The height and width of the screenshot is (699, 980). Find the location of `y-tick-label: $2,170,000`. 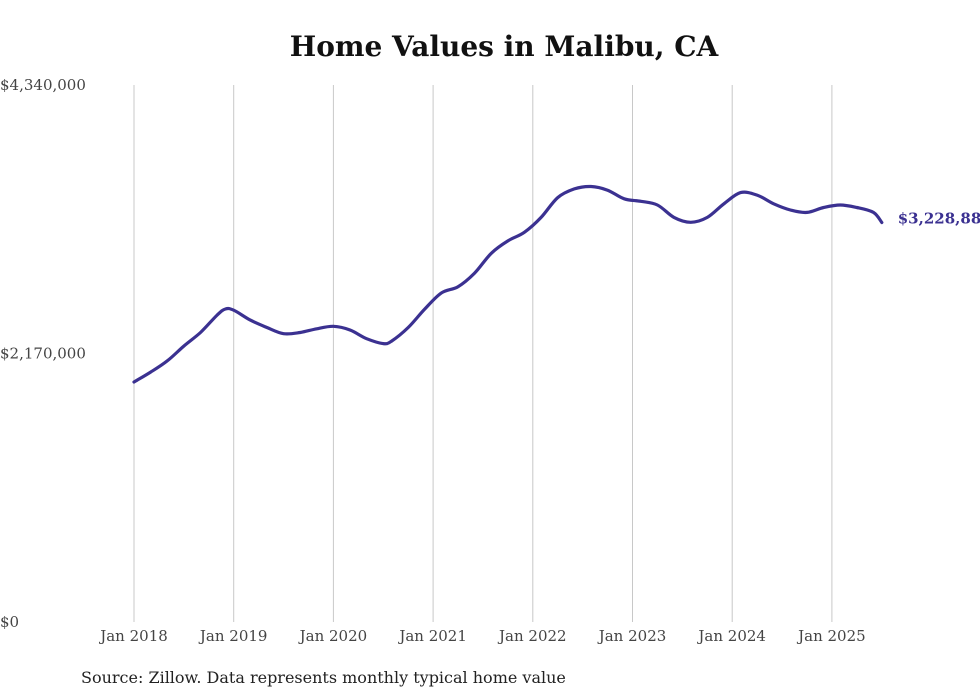

y-tick-label: $2,170,000 is located at coordinates (43, 354).